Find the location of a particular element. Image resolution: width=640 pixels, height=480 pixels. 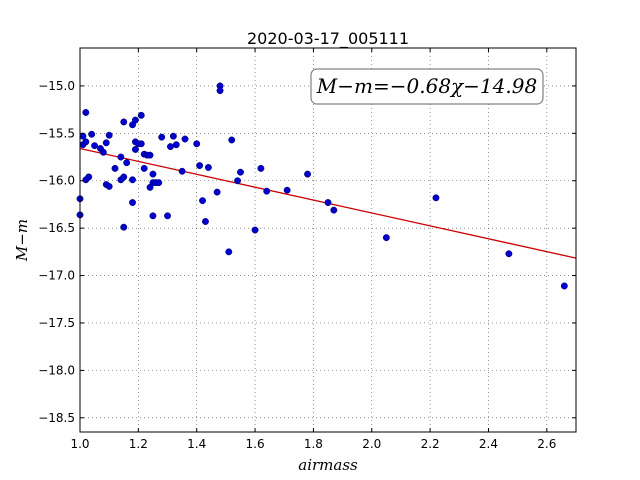

x-tick-label: 2.0 is located at coordinates (371, 444).